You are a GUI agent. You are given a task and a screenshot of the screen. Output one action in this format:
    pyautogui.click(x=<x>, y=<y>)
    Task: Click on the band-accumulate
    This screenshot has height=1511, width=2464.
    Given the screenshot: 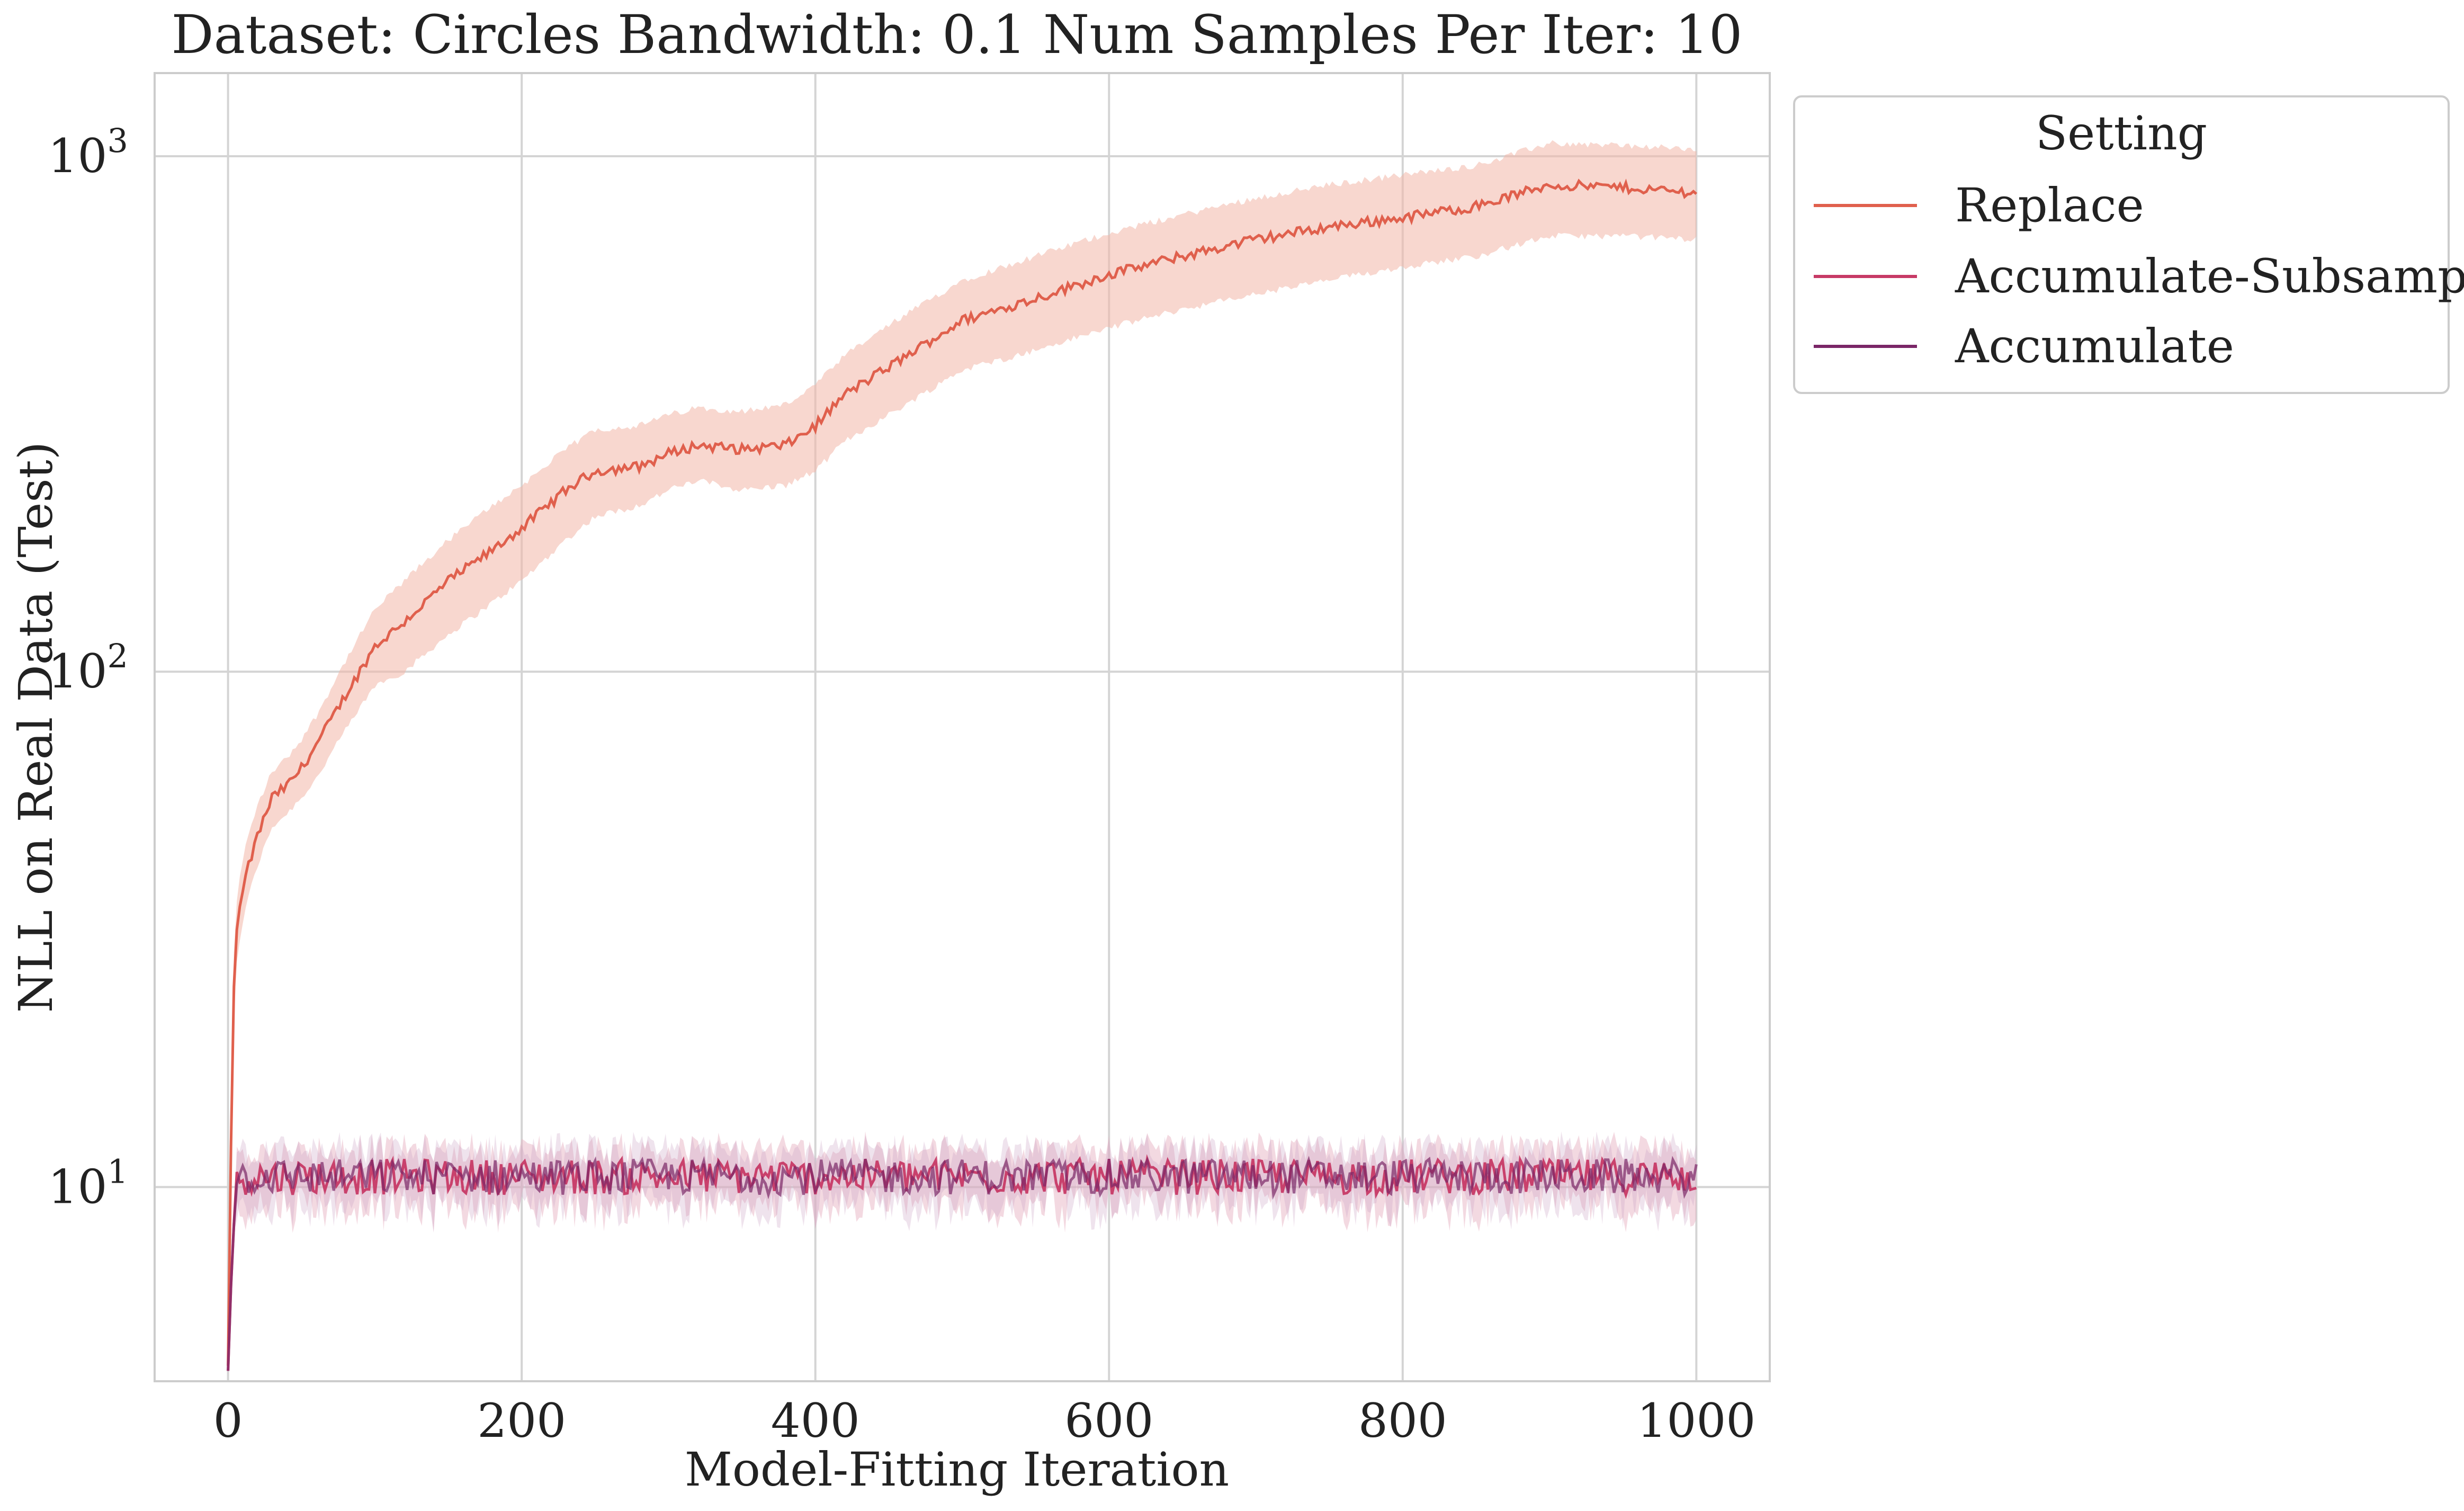 What is the action you would take?
    pyautogui.click(x=962, y=1254)
    